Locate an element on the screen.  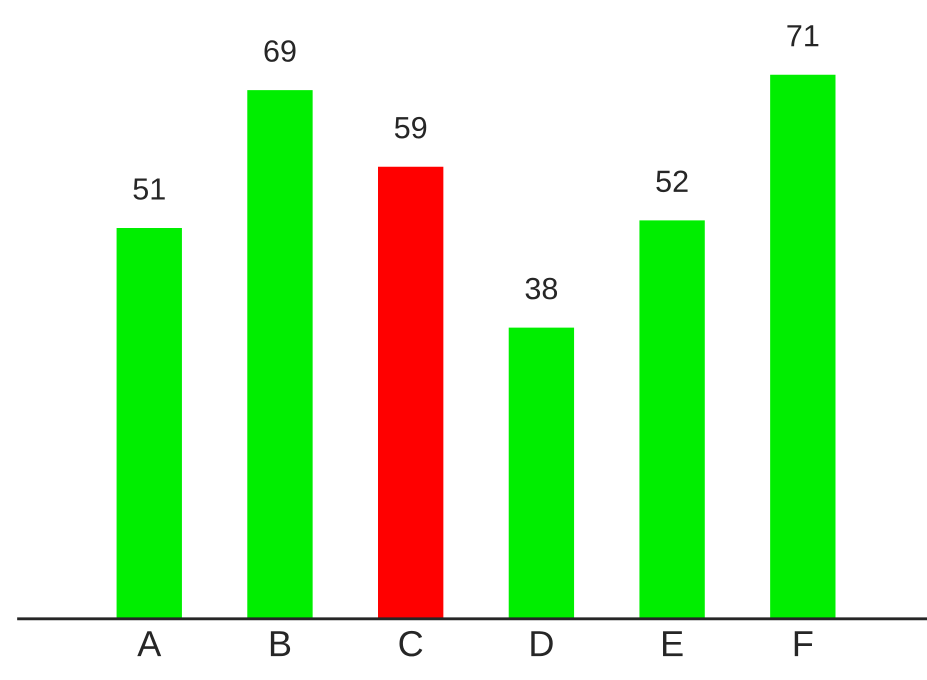
x-tick-label: B is located at coordinates (280, 643).